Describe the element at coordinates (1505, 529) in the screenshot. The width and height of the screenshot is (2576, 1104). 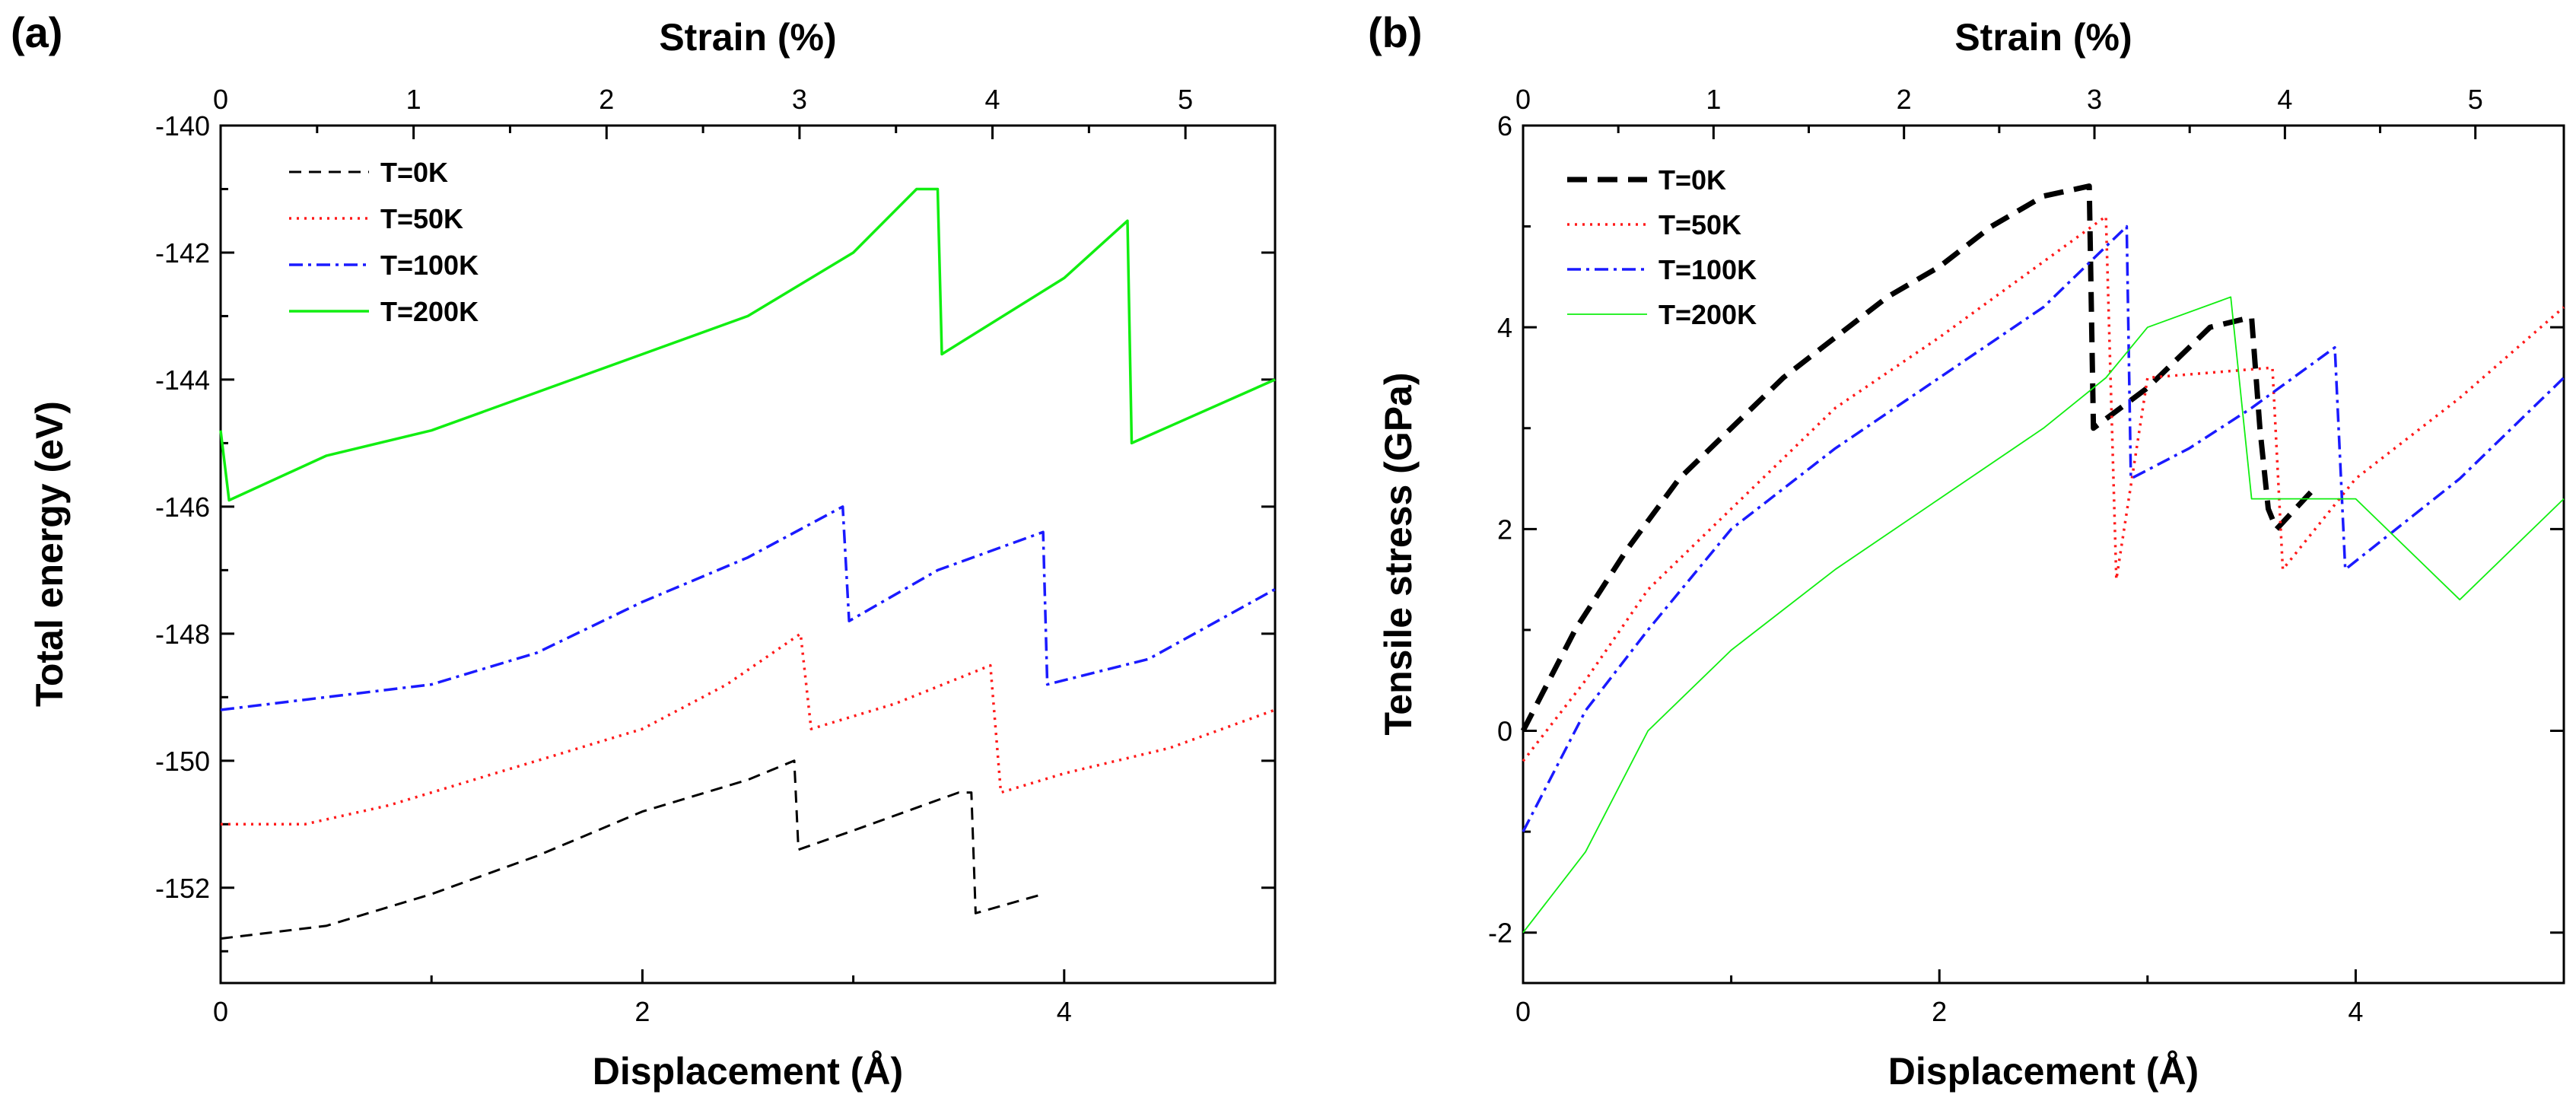
I see `y-tick-label-b: 2` at that location.